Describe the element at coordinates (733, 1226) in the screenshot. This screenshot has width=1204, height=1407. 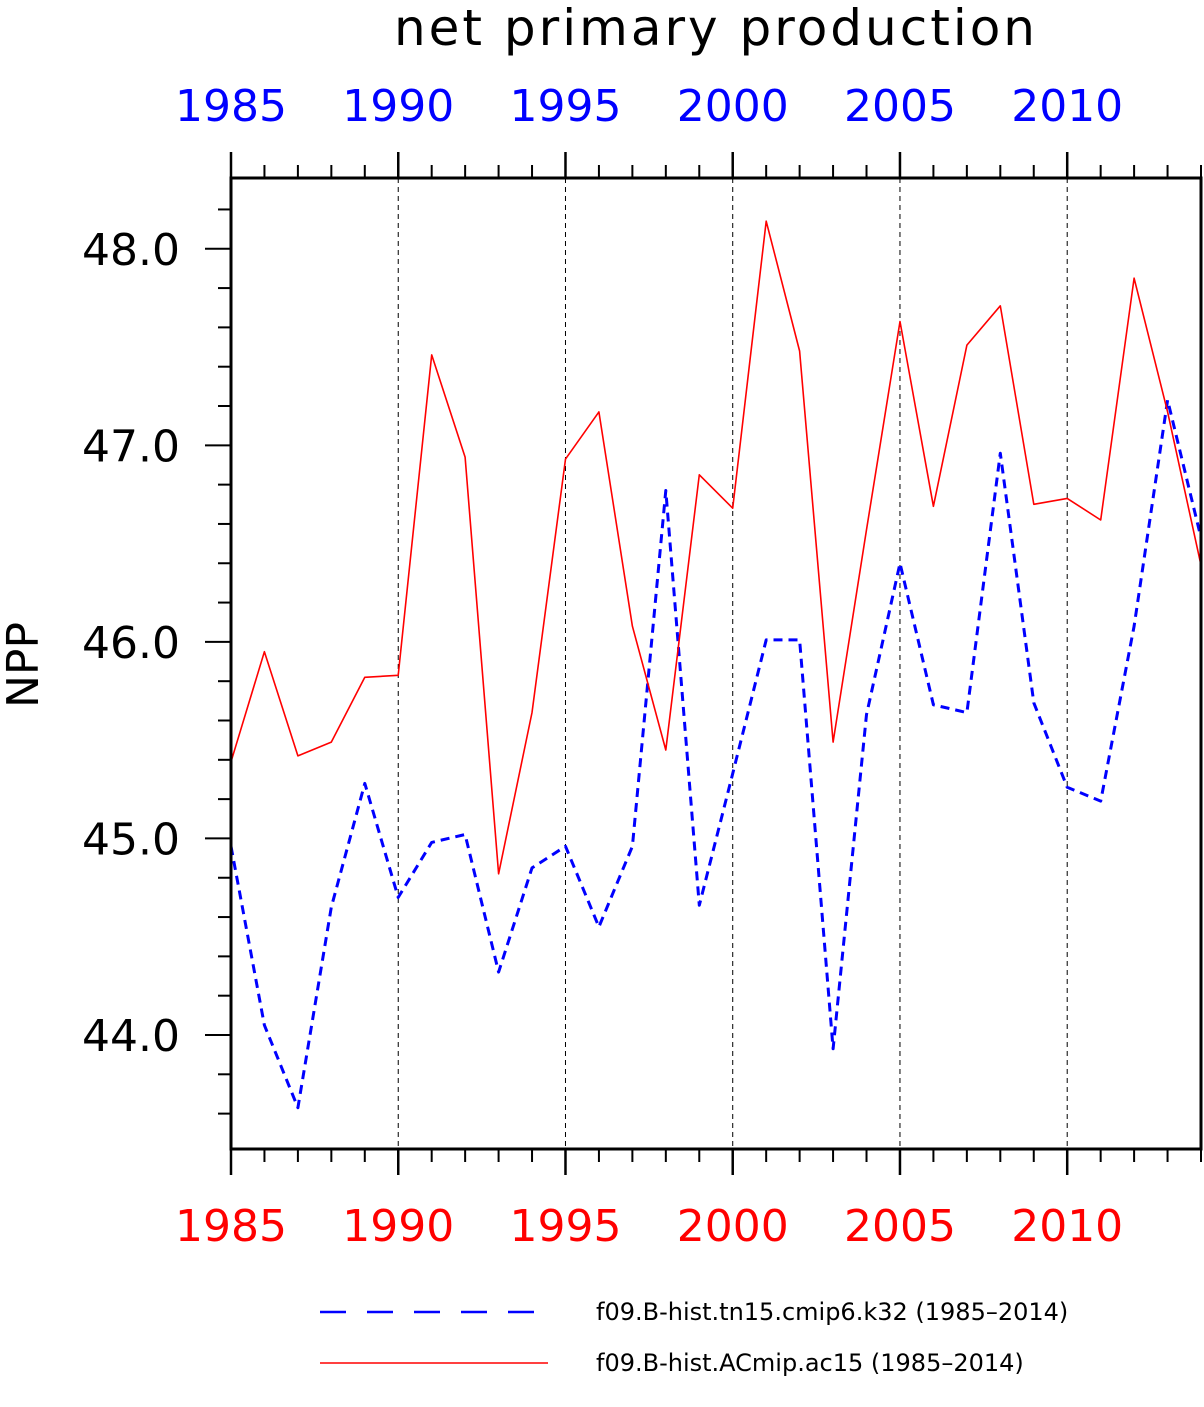
I see `bottom-x-tick-label: 2000` at that location.